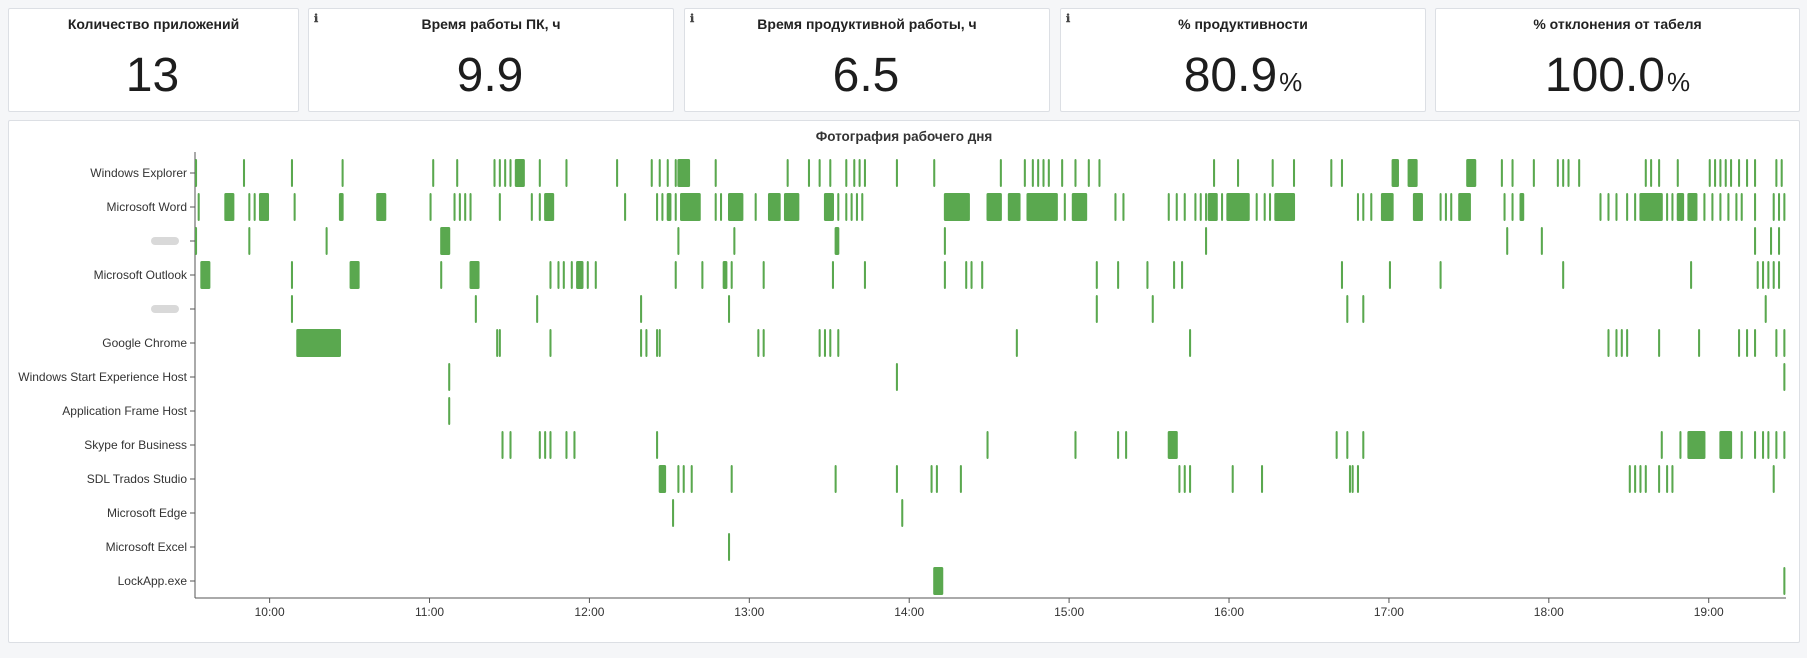 The height and width of the screenshot is (658, 1807). I want to click on y-tick-label: LockApp.exe, so click(153, 581).